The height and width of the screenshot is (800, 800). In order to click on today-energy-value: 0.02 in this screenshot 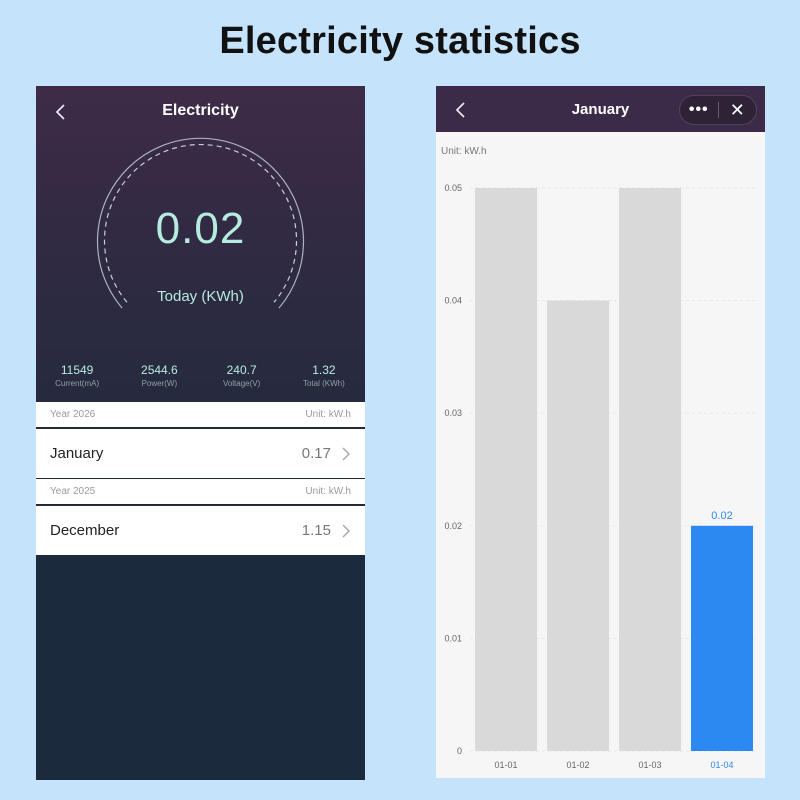, I will do `click(200, 228)`.